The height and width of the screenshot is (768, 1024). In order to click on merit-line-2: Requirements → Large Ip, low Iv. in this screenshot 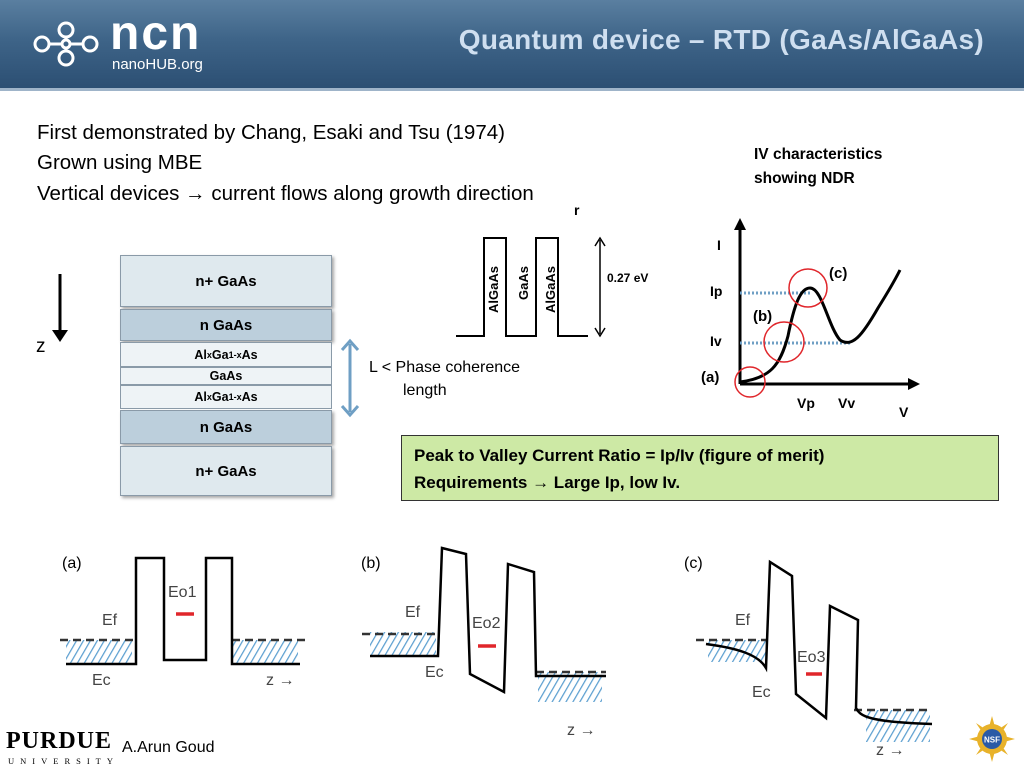, I will do `click(547, 482)`.